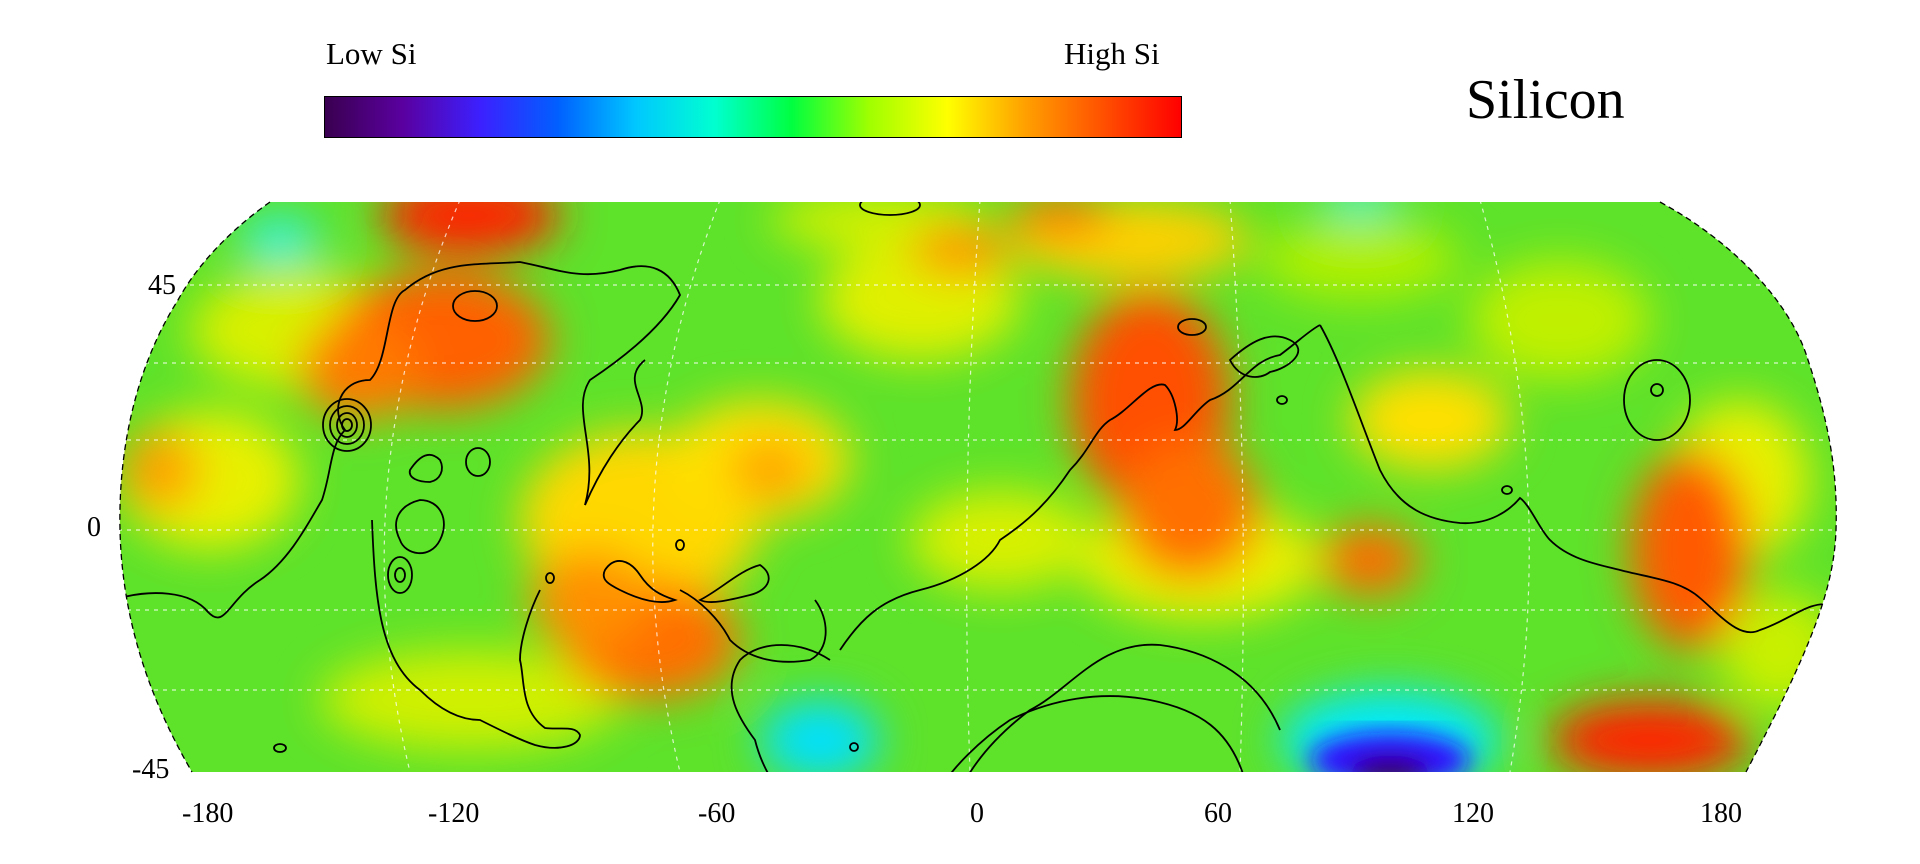  I want to click on color-scale-low-label: Low Si, so click(371, 53).